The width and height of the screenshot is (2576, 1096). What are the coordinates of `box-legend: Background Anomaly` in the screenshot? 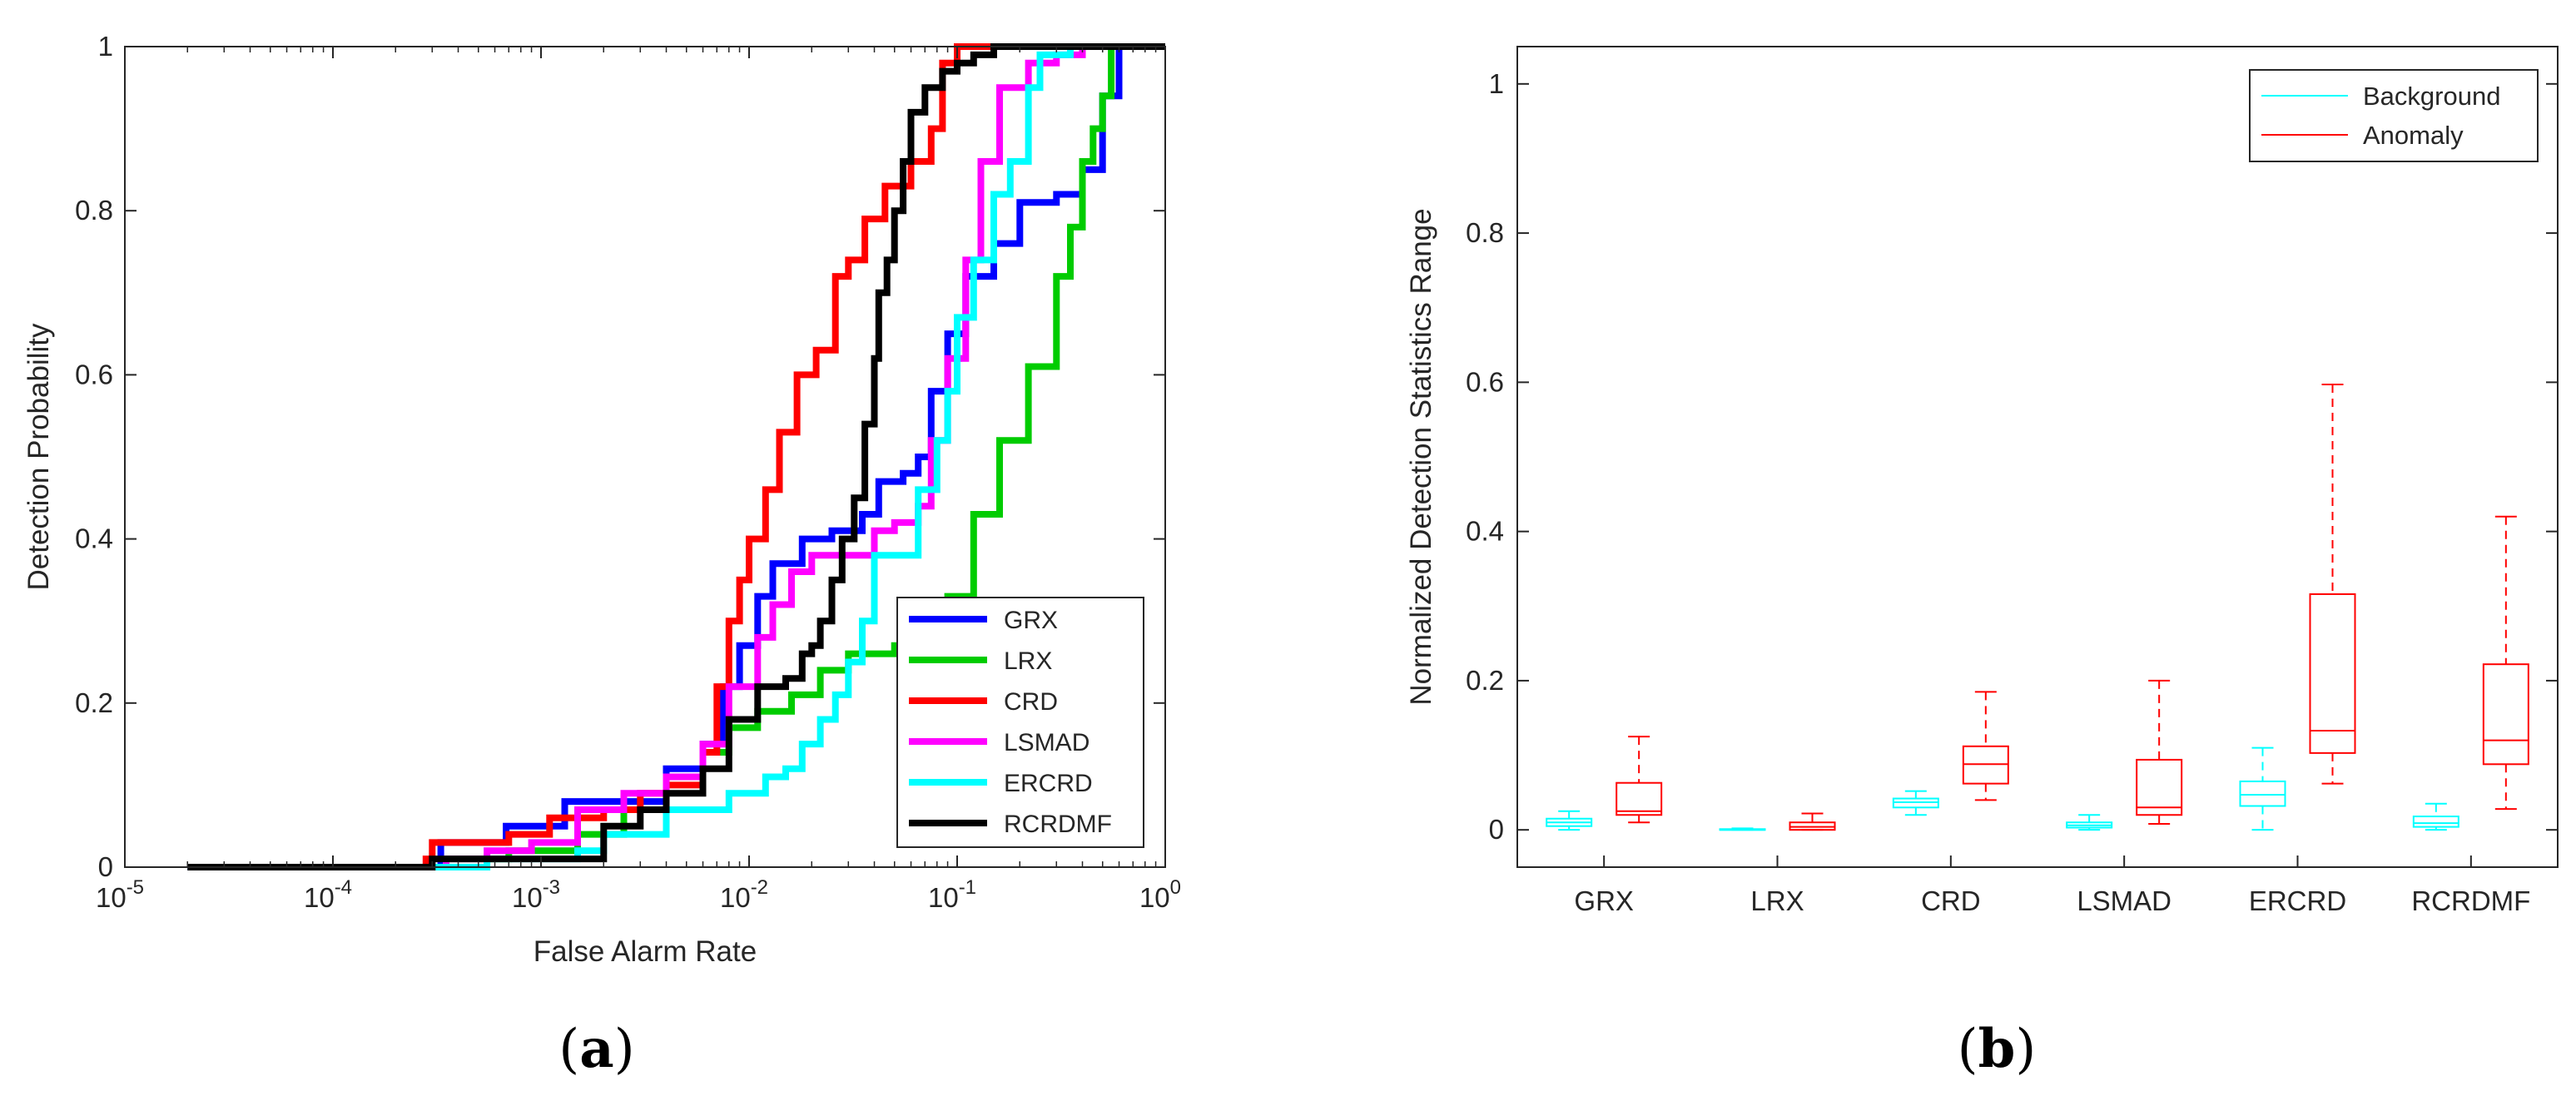 It's located at (2394, 115).